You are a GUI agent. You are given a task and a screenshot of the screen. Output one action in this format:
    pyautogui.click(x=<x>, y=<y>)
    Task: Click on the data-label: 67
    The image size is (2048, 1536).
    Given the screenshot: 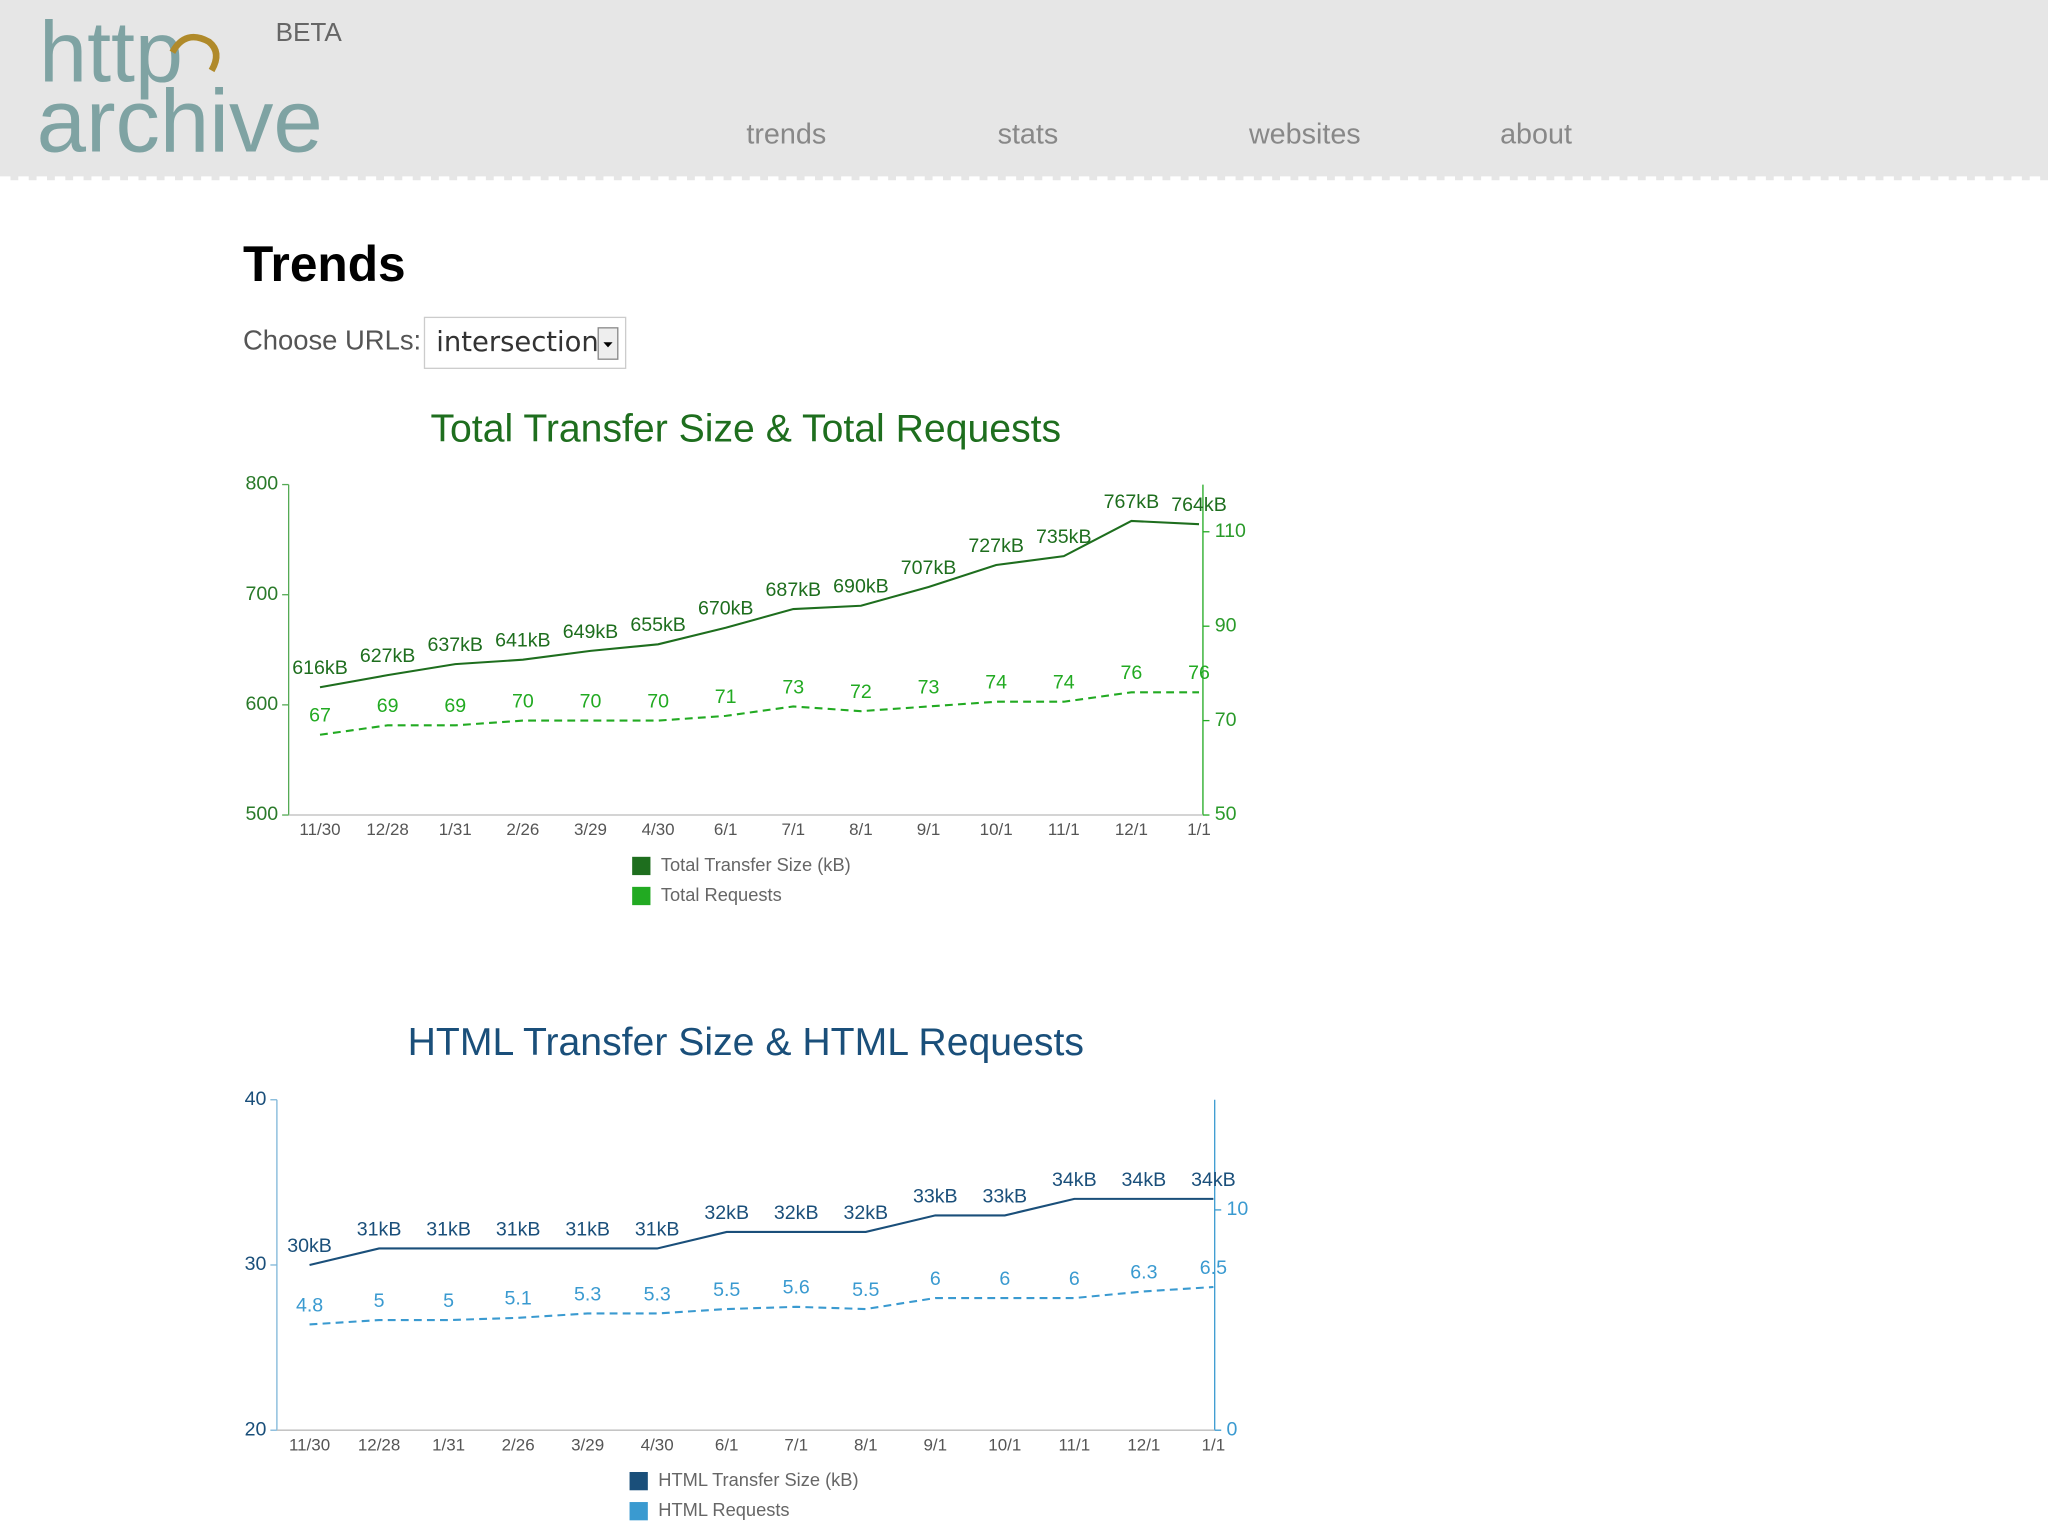 What is the action you would take?
    pyautogui.click(x=320, y=716)
    